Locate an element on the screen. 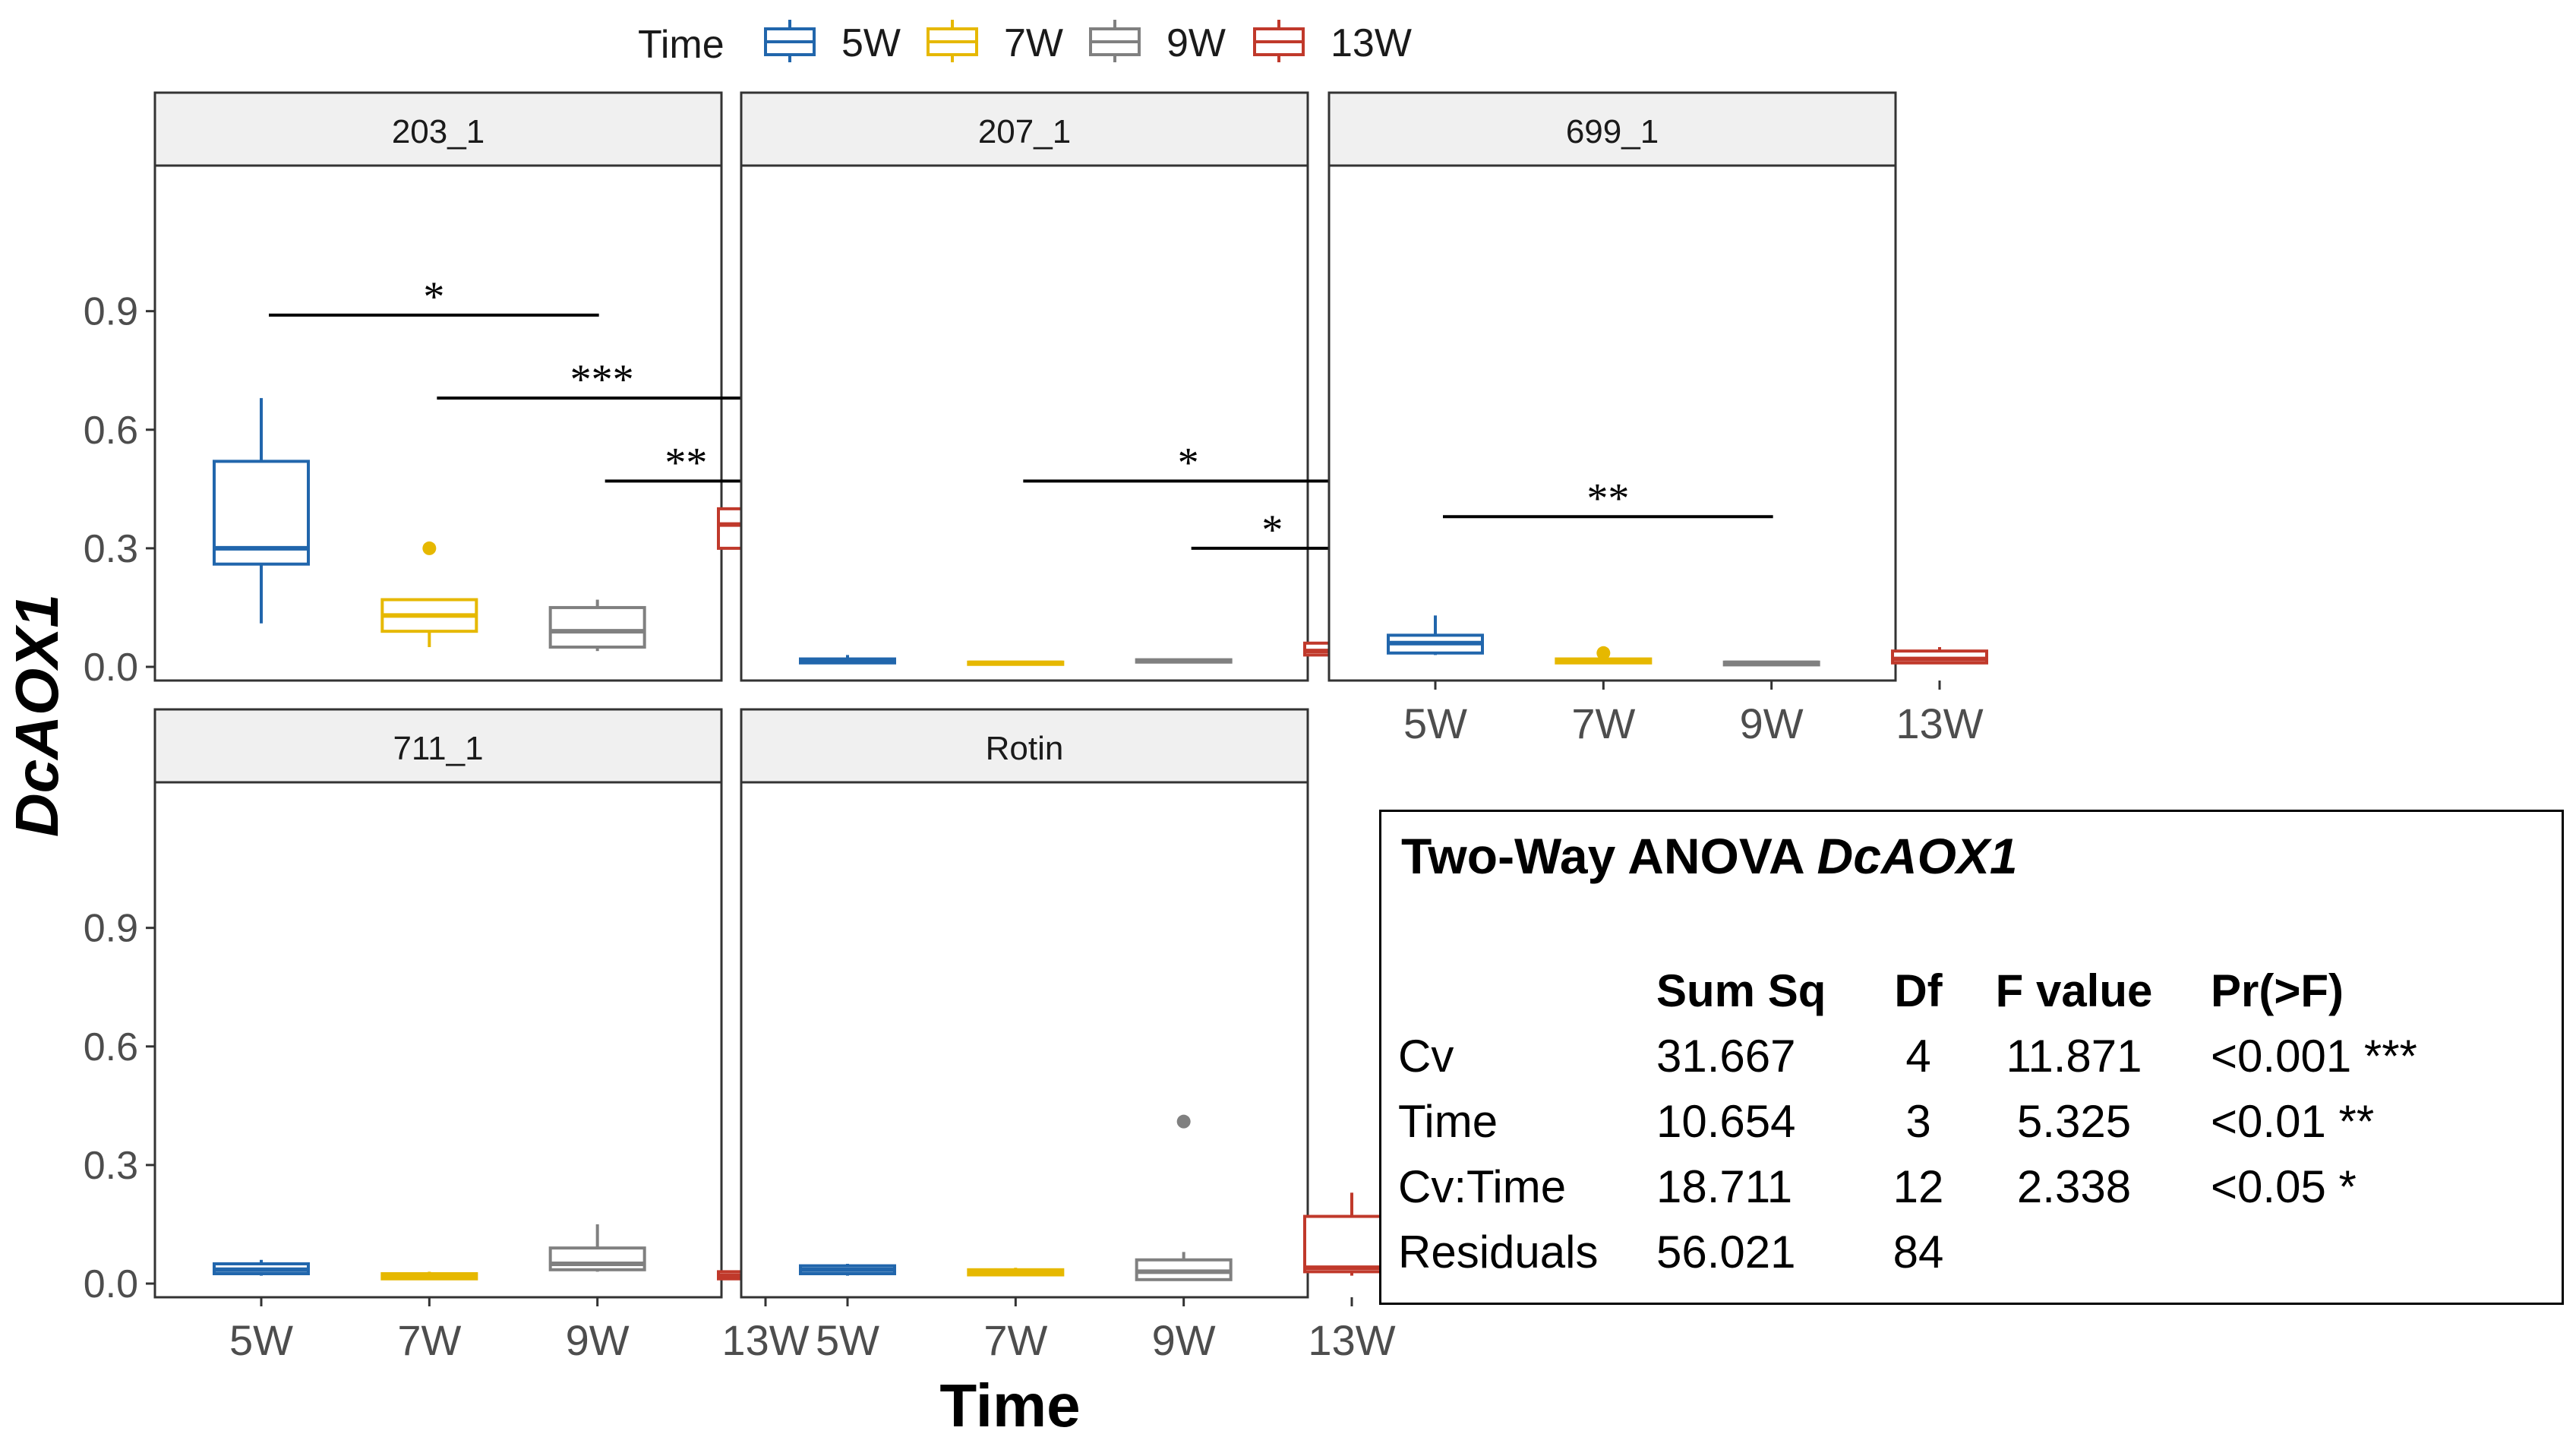 The height and width of the screenshot is (1437, 2576). anova-header-cell is located at coordinates (1527, 990).